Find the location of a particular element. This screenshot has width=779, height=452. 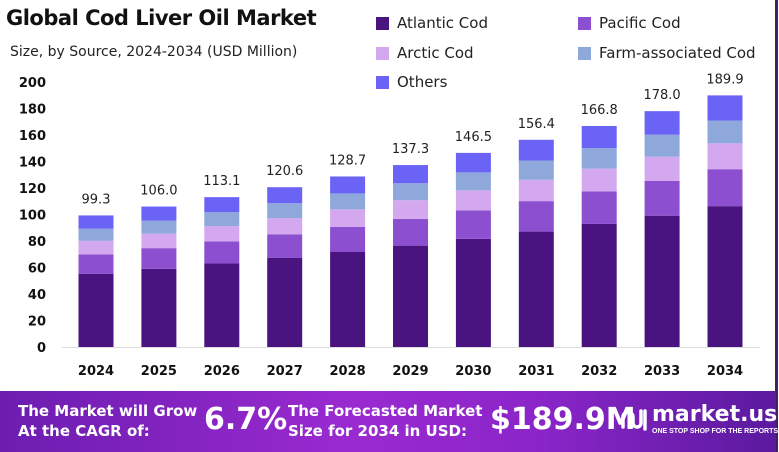

bar-segment-farm-associated-cod-2029 is located at coordinates (410, 192).